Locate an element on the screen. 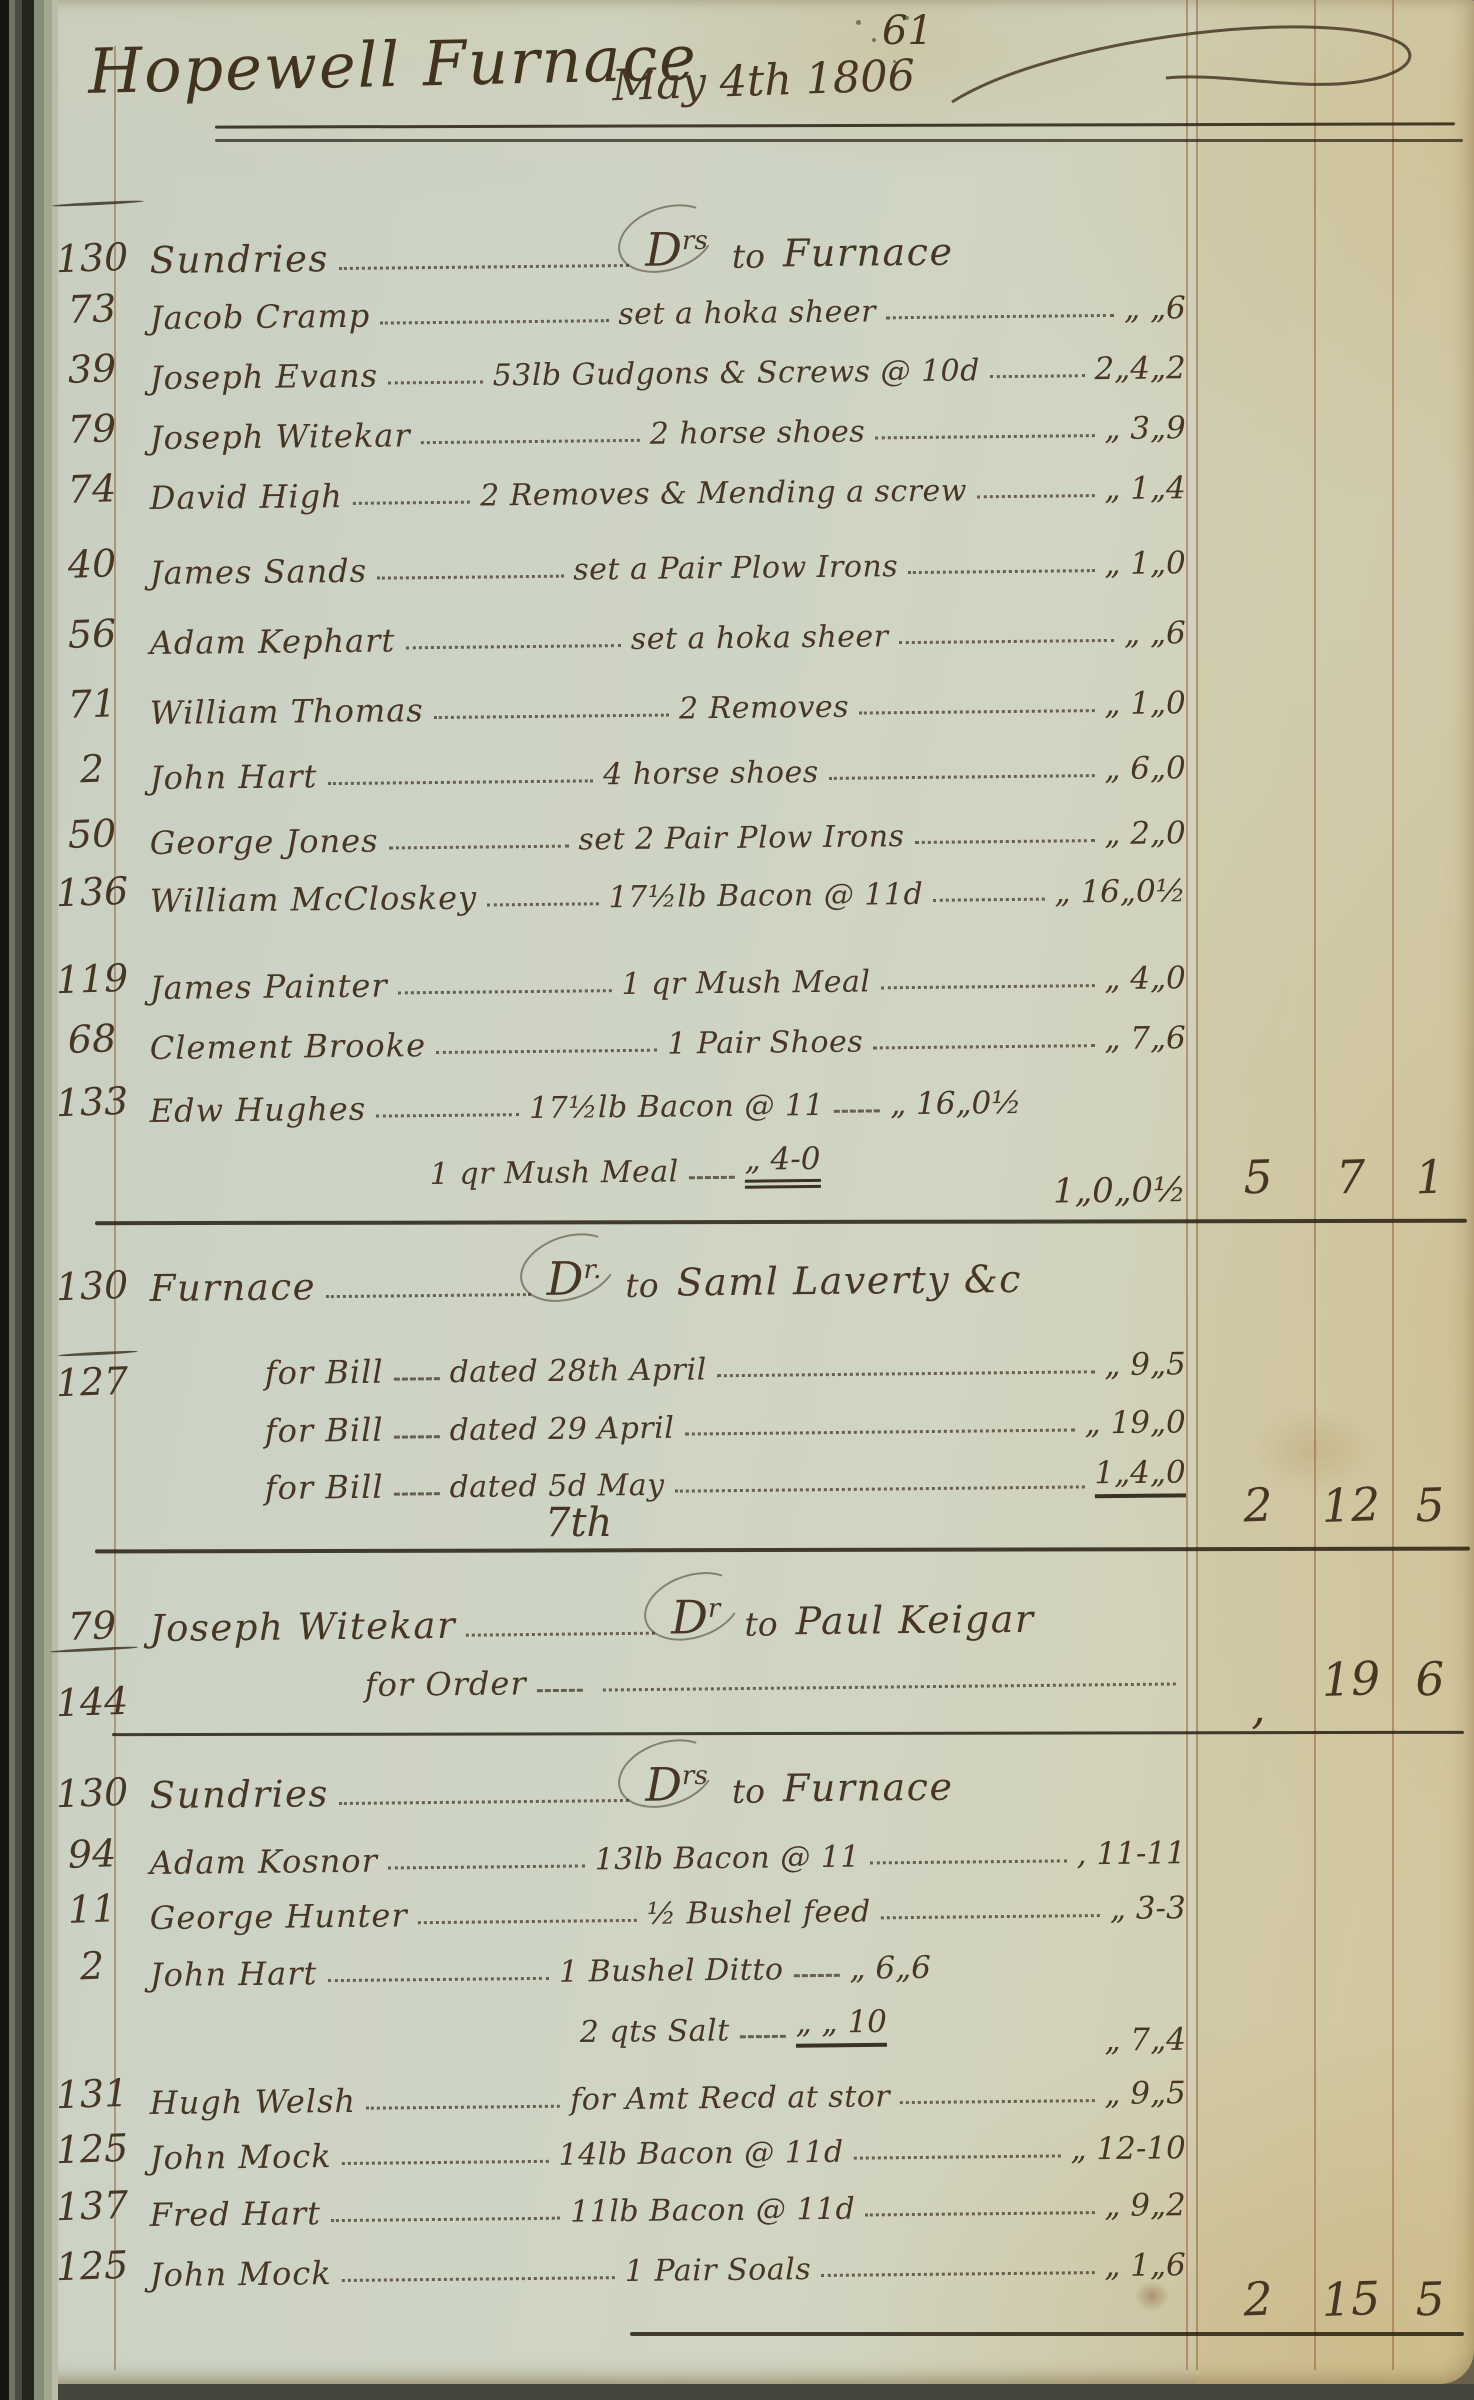 This screenshot has width=1474, height=2400. total-pounds: 2 is located at coordinates (1258, 1505).